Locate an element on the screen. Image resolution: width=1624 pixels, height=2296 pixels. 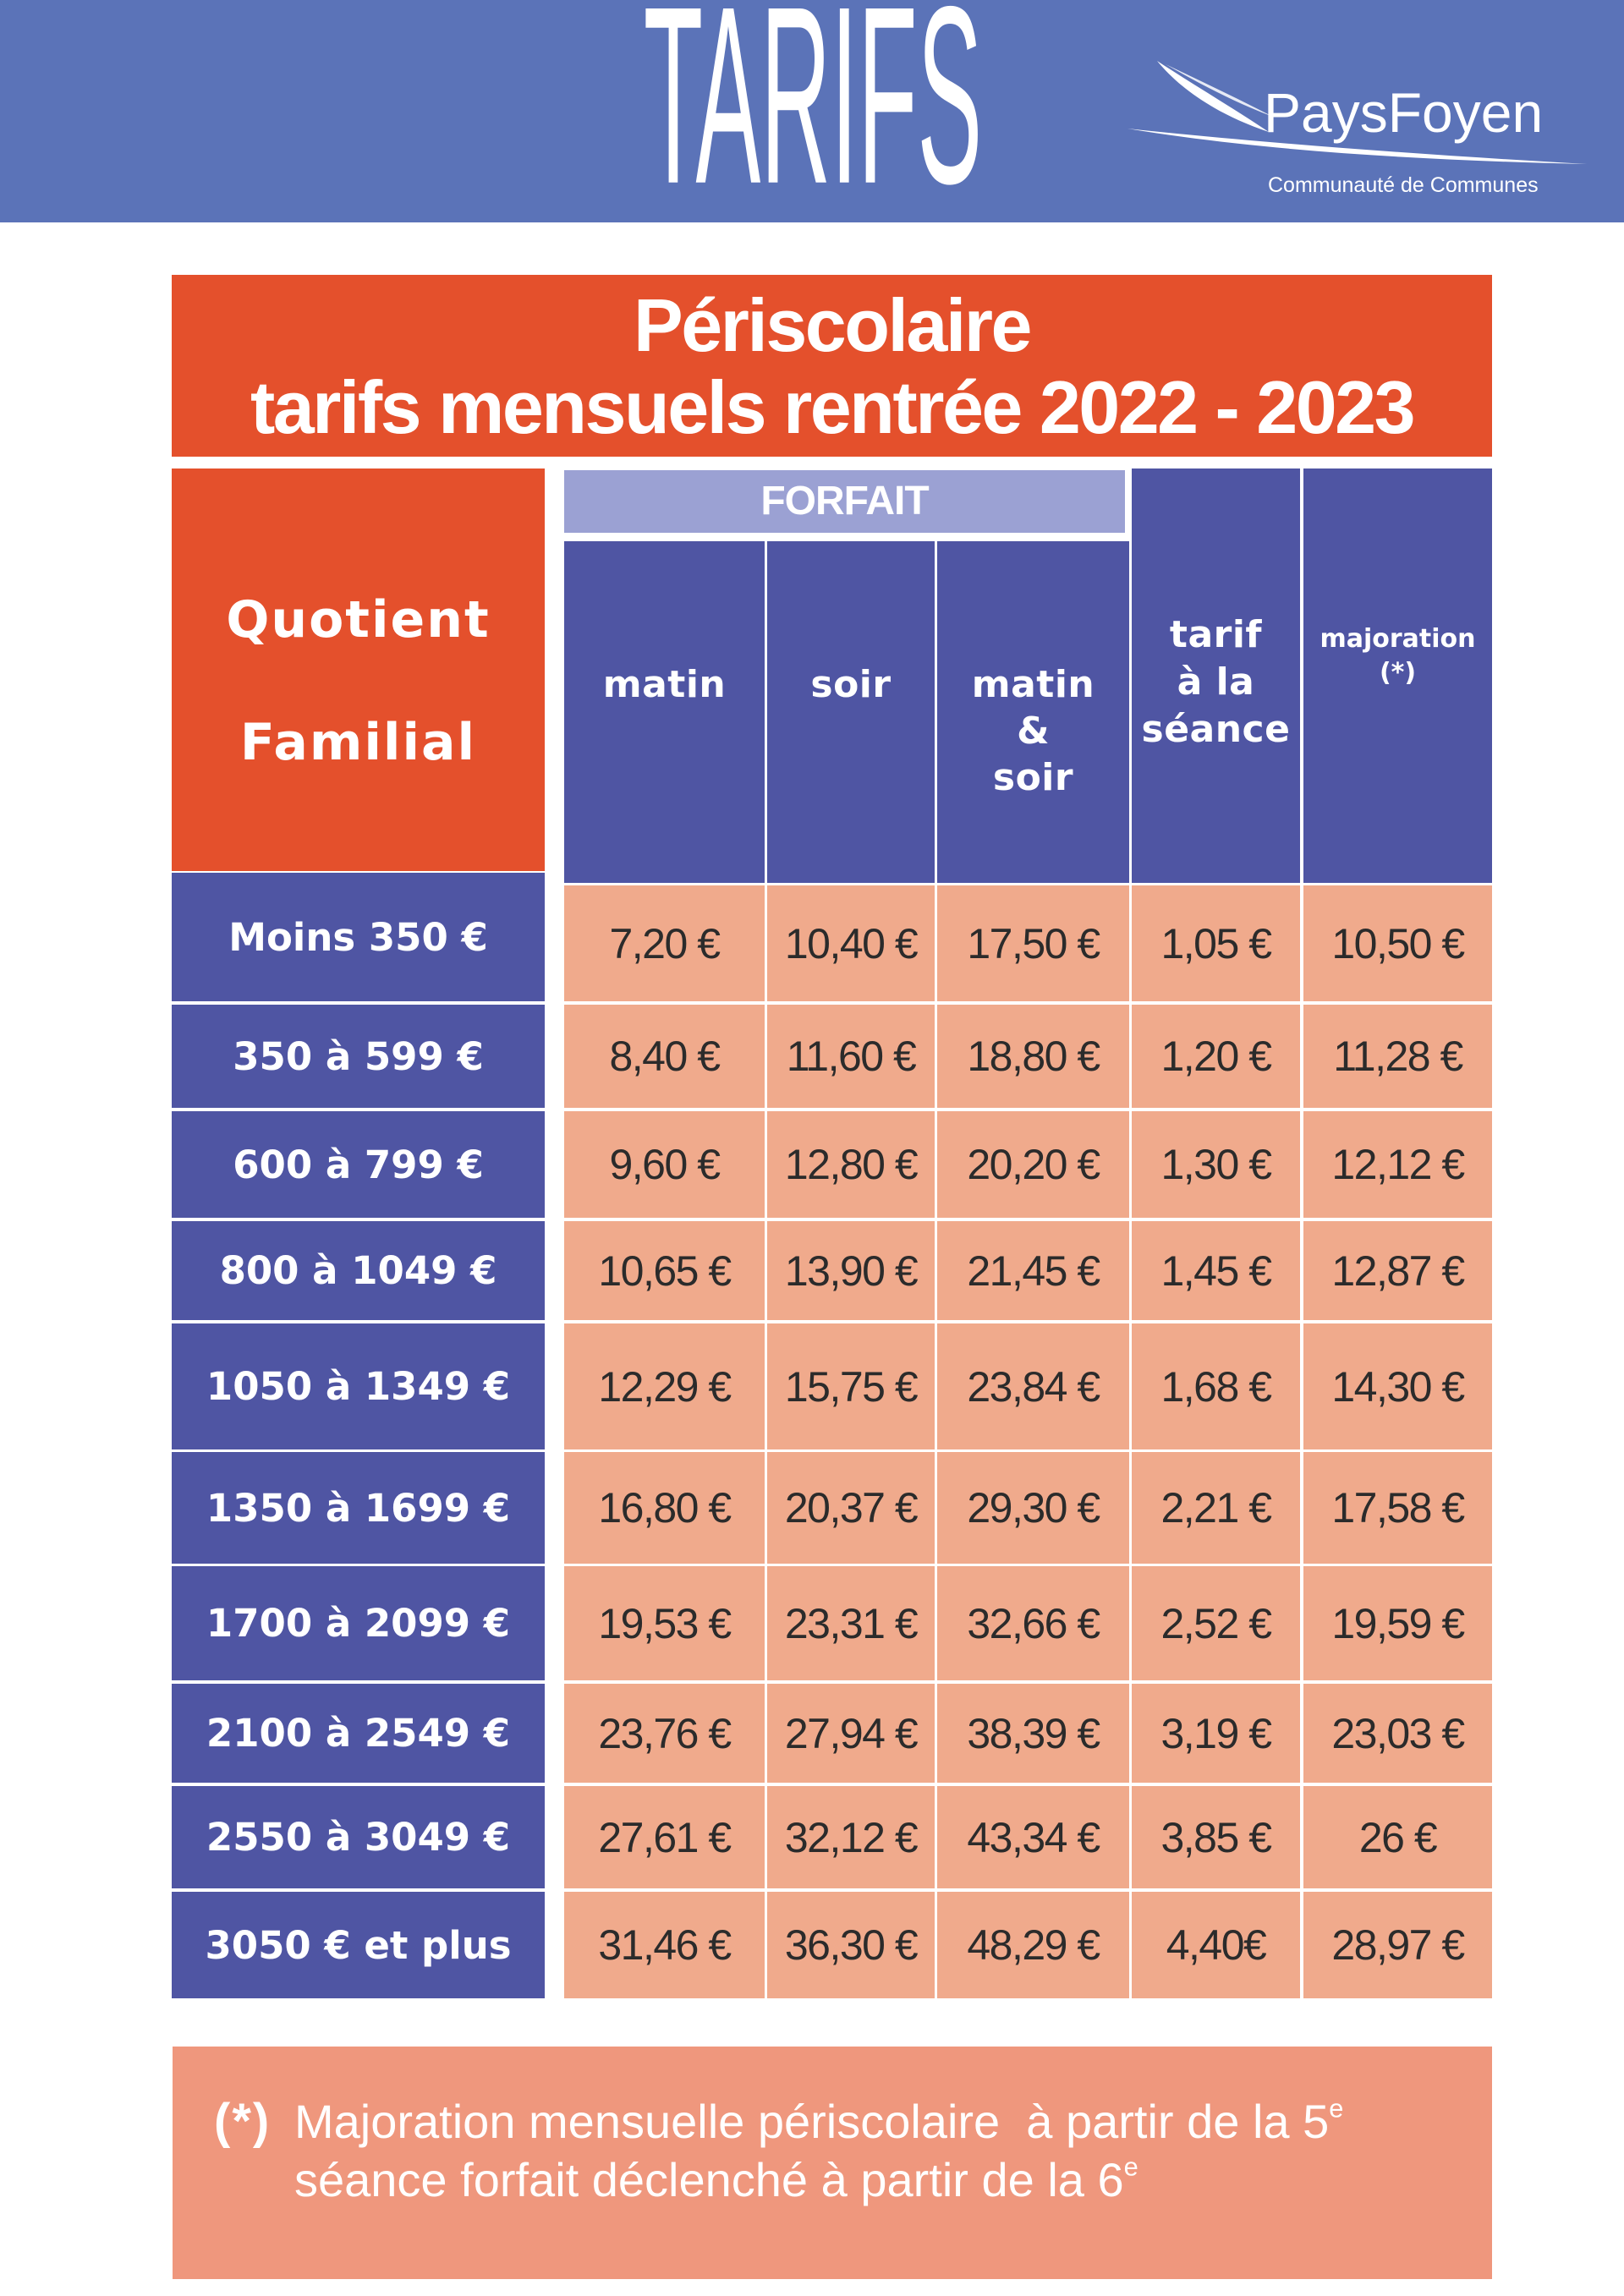
price-soir: 13,90 € is located at coordinates (851, 1271).